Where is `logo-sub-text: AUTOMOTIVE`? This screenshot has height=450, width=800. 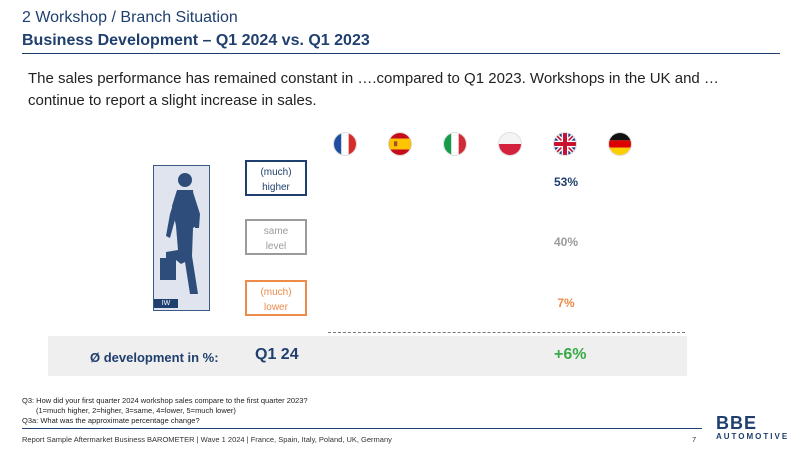 logo-sub-text: AUTOMOTIVE is located at coordinates (753, 436).